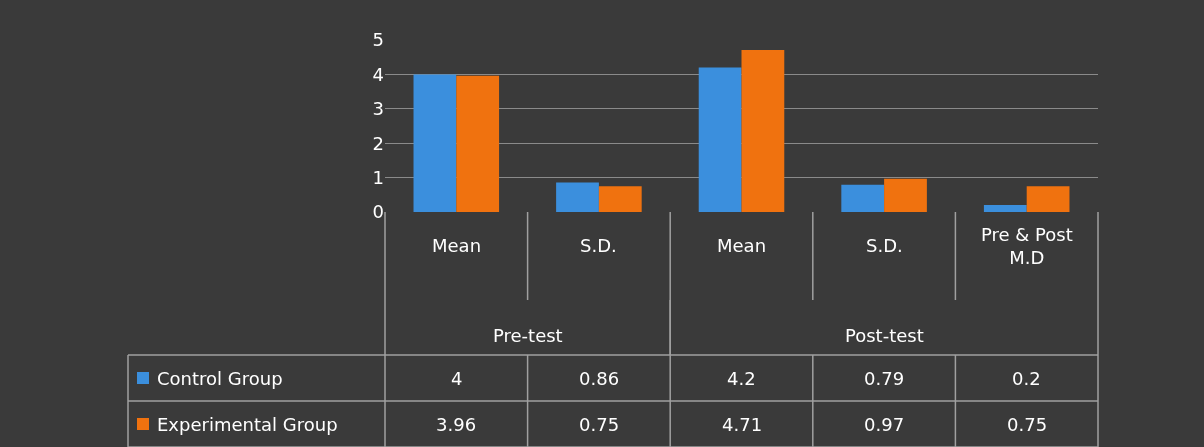 The image size is (1204, 447). What do you see at coordinates (741, 378) in the screenshot?
I see `data-label: 4.2` at bounding box center [741, 378].